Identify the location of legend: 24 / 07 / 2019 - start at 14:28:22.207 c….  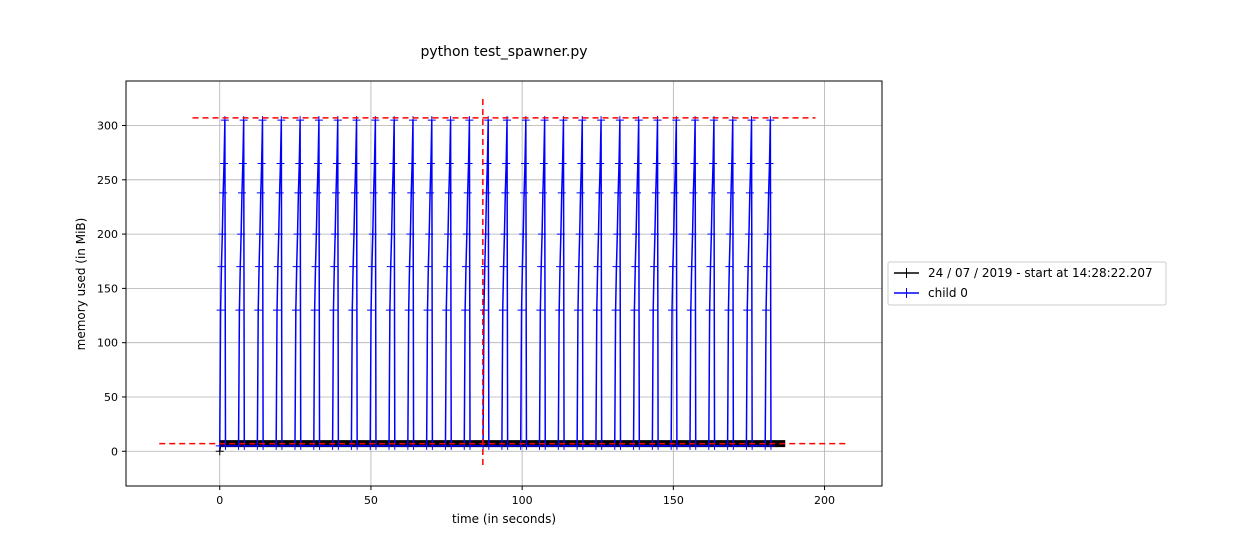
(1027, 283).